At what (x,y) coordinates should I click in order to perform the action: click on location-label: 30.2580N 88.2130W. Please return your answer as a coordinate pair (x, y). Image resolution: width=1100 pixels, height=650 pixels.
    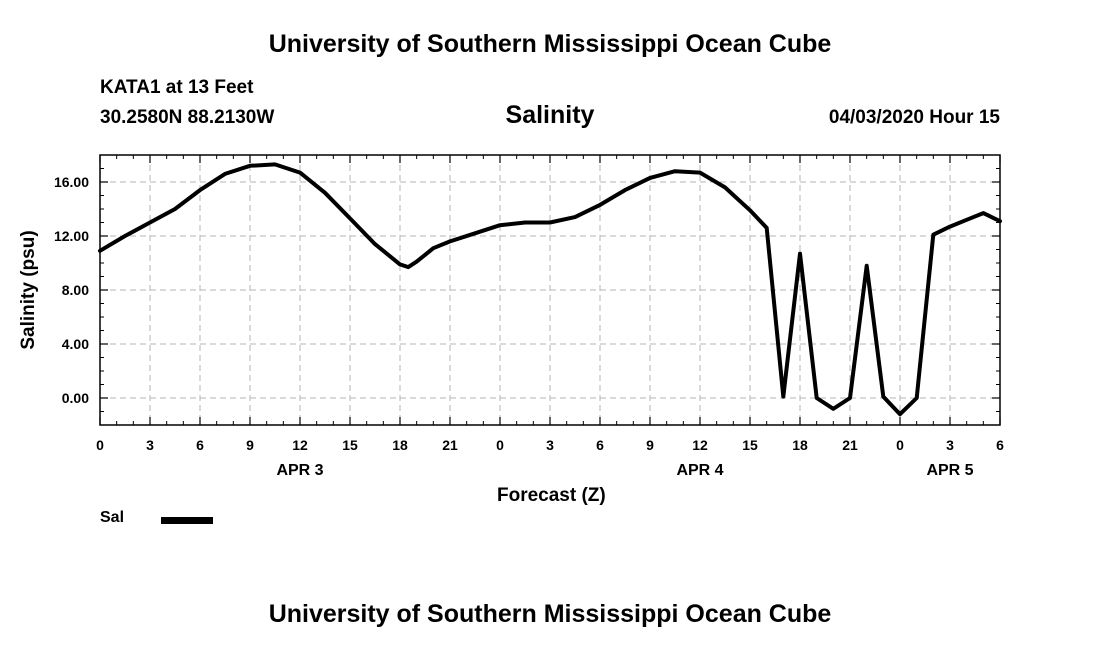
    Looking at the image, I should click on (187, 117).